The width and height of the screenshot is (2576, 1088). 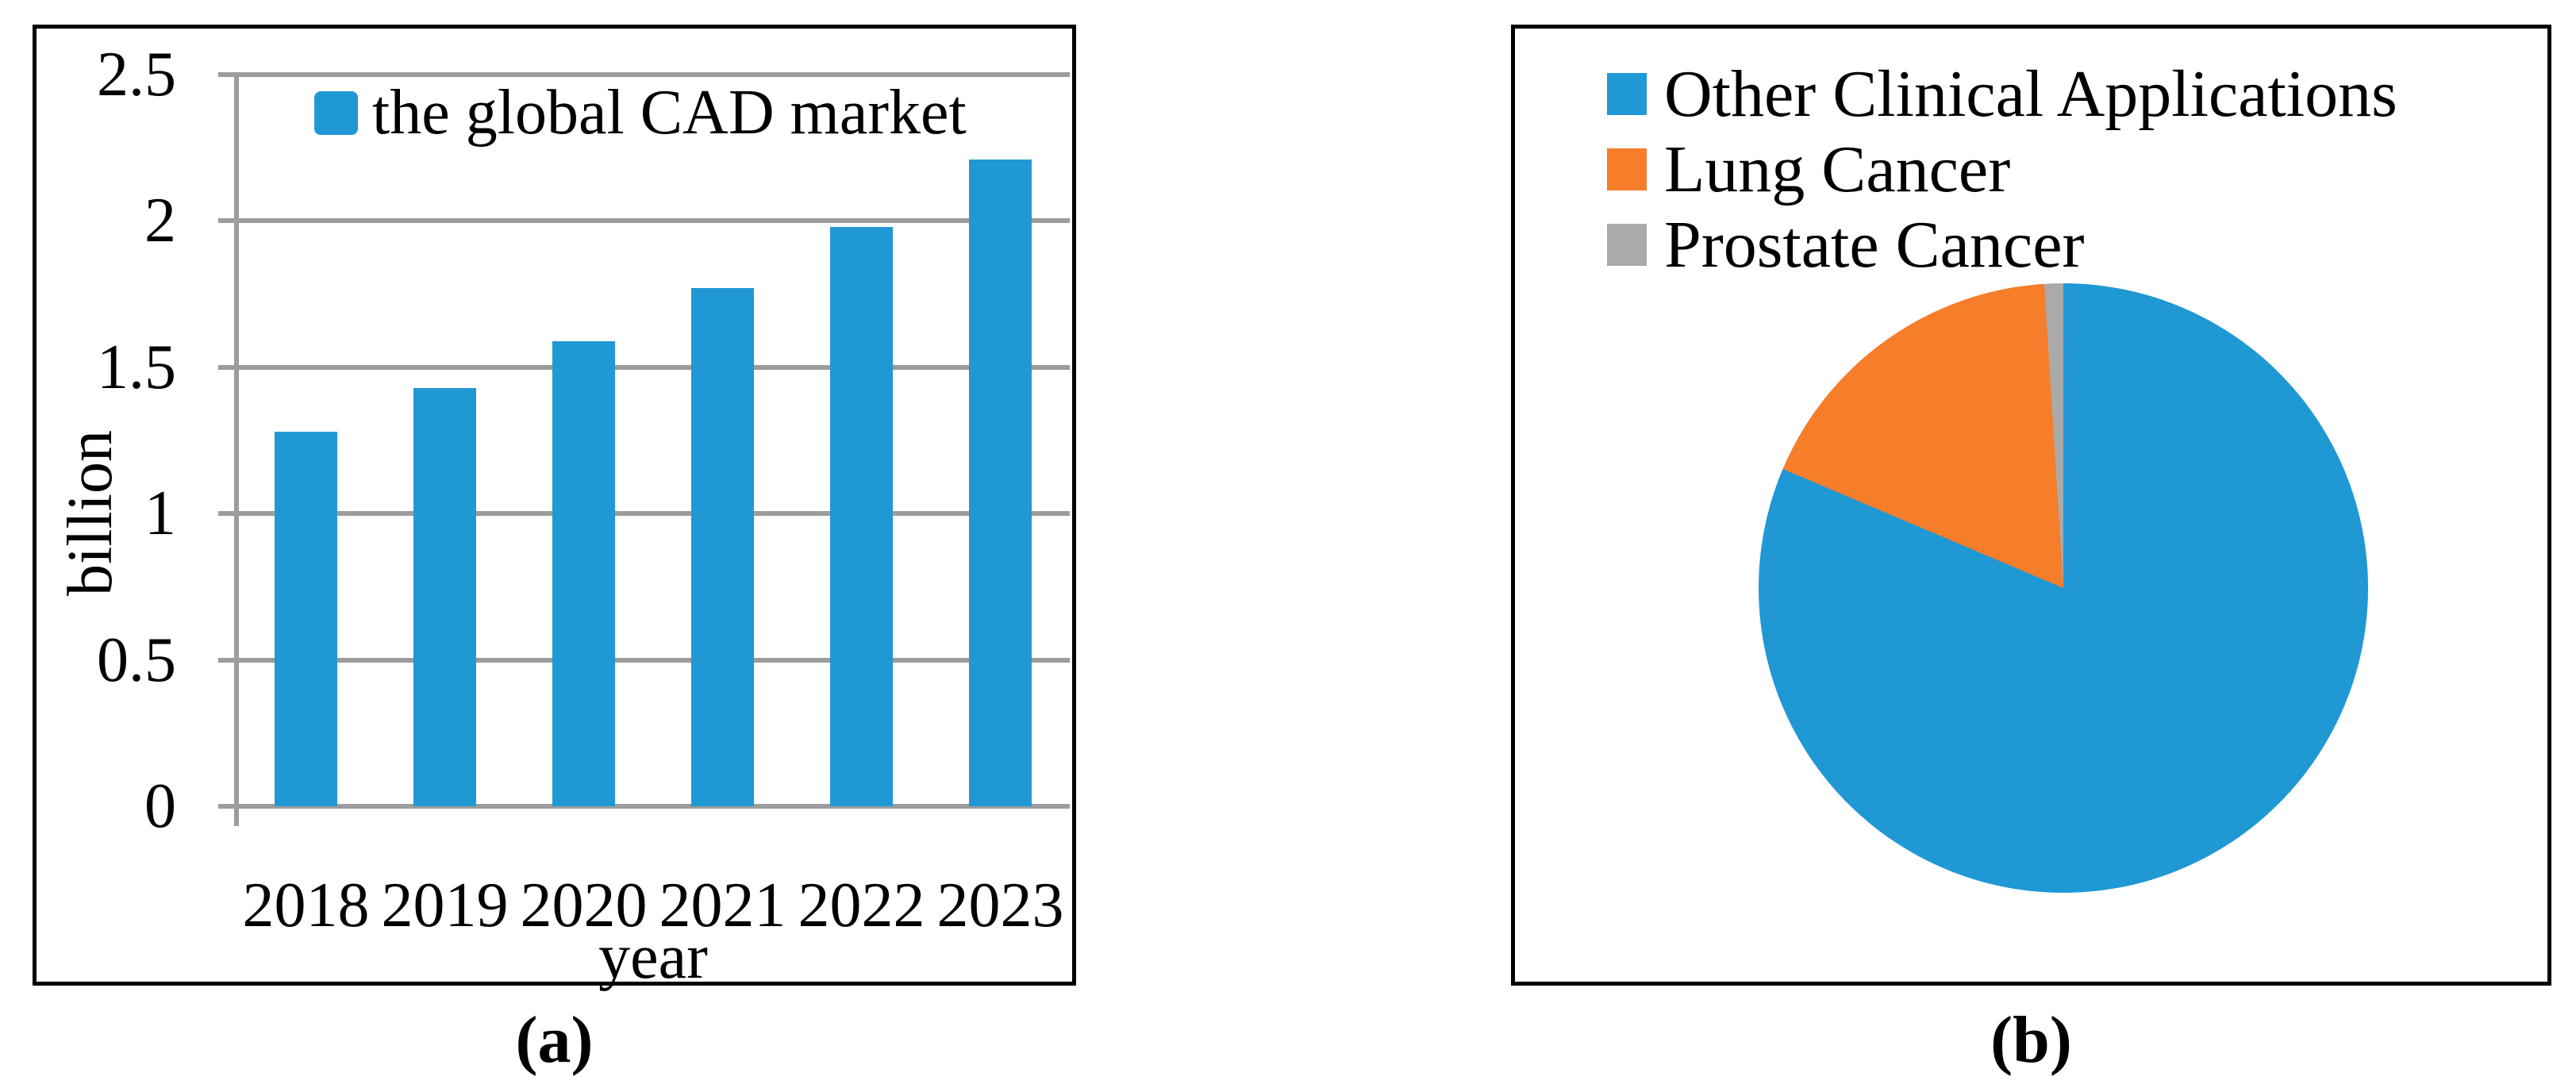 What do you see at coordinates (160, 221) in the screenshot?
I see `y-tick-label-2: 2` at bounding box center [160, 221].